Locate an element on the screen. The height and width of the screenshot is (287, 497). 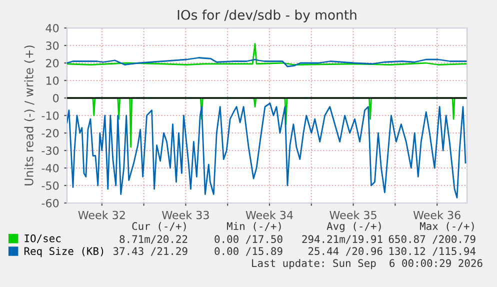
legend-label: IO/sec is located at coordinates (42, 239).